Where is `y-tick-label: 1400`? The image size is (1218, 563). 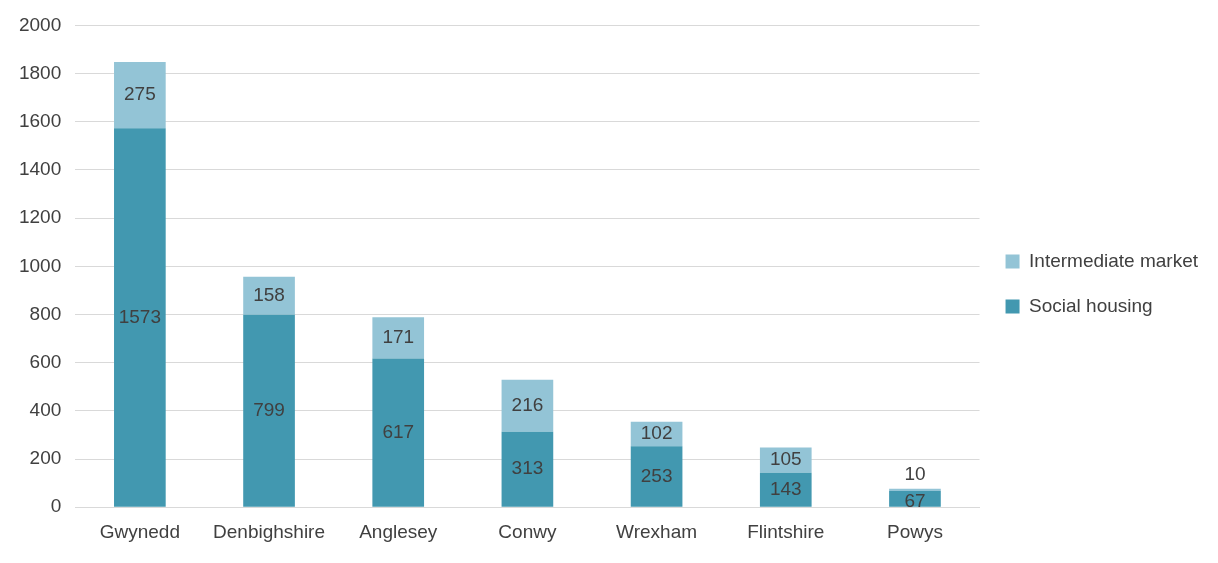 y-tick-label: 1400 is located at coordinates (40, 169).